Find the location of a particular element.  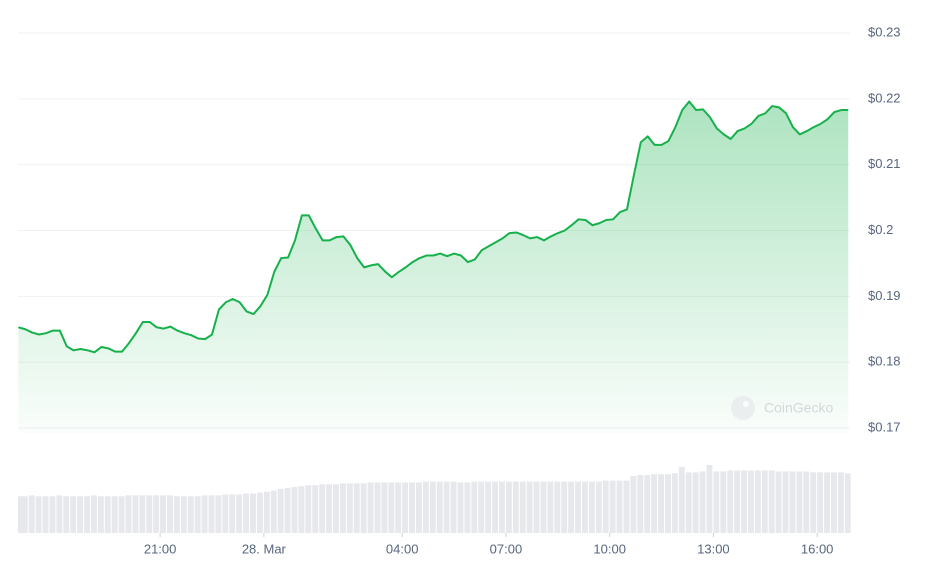

x-tick-label: 28. Mar is located at coordinates (264, 548).